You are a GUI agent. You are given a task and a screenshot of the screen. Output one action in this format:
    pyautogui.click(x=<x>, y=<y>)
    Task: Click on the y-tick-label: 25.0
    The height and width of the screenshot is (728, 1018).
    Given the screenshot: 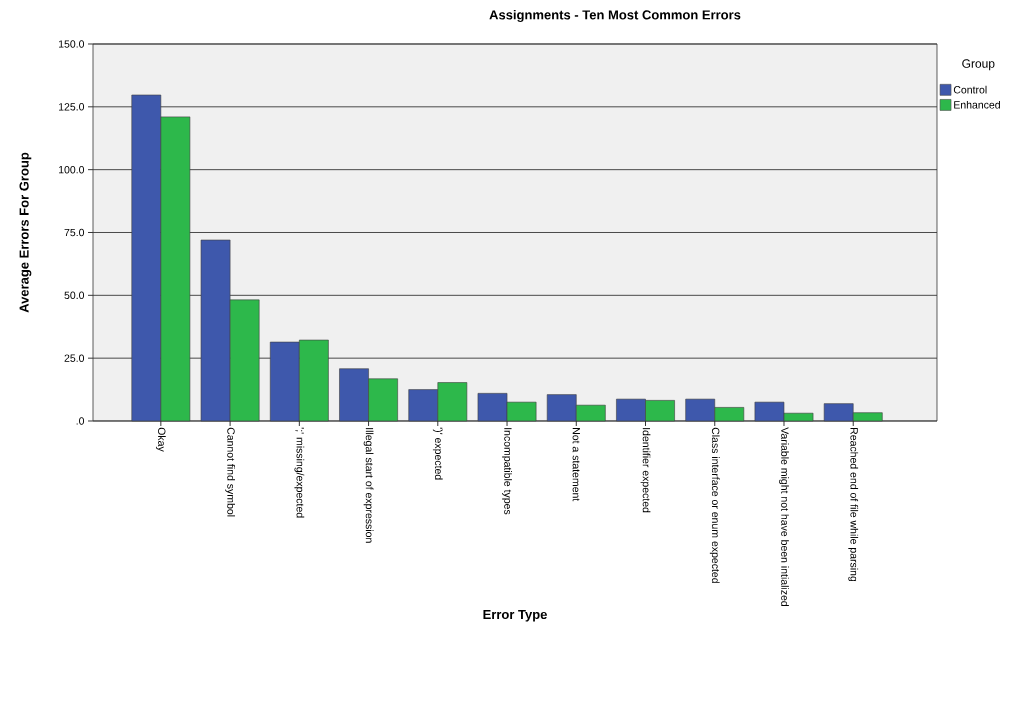 What is the action you would take?
    pyautogui.click(x=74, y=358)
    